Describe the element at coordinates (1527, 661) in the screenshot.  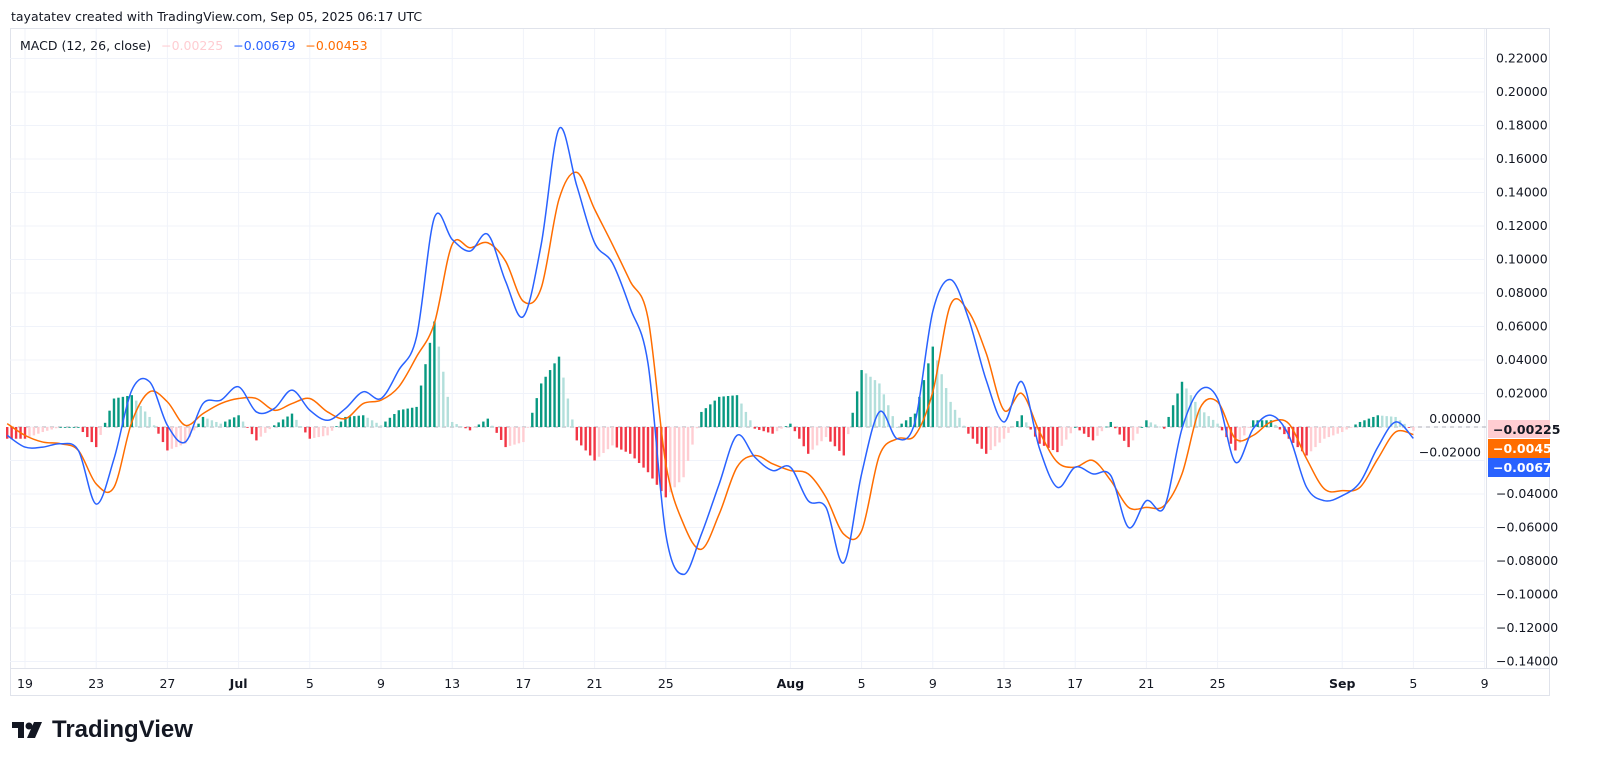
I see `y-tick-label: −0.14000` at that location.